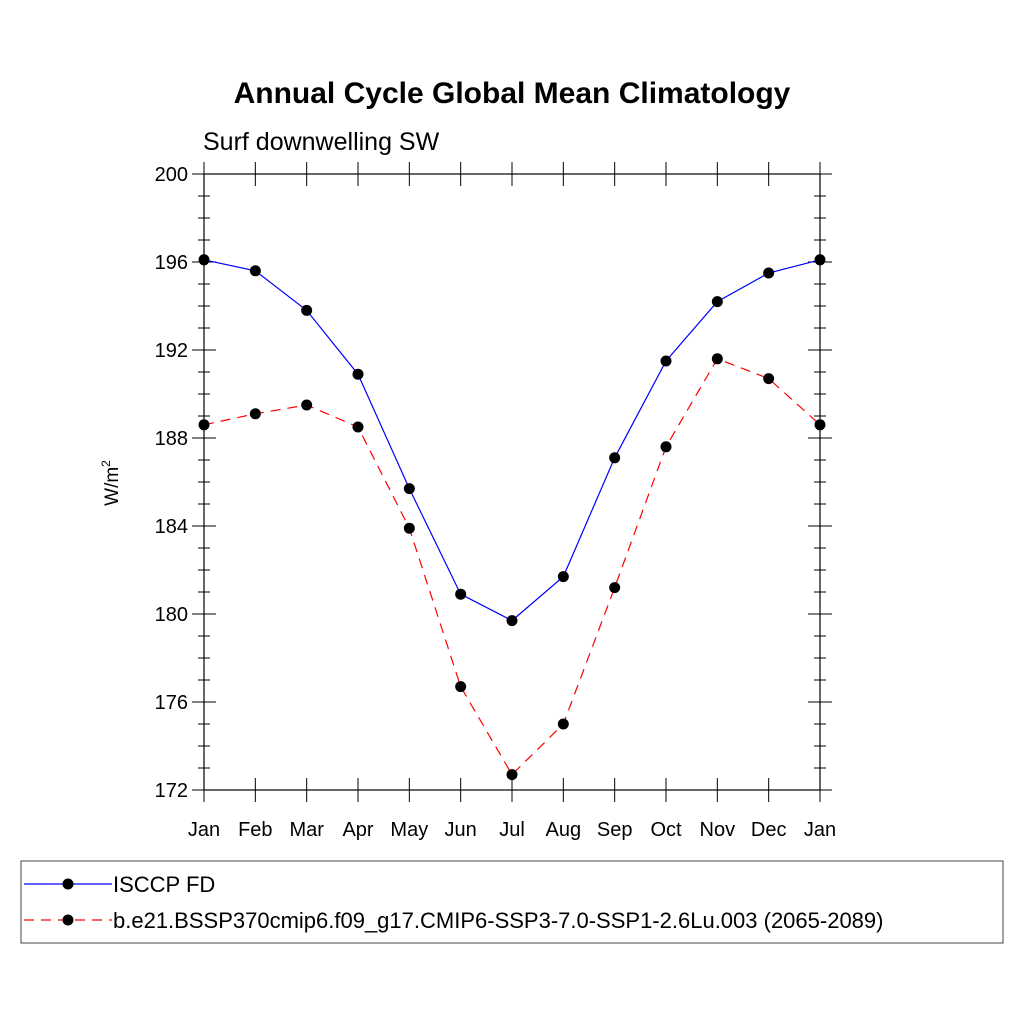  I want to click on y-axis-label-text: W/m, so click(112, 486).